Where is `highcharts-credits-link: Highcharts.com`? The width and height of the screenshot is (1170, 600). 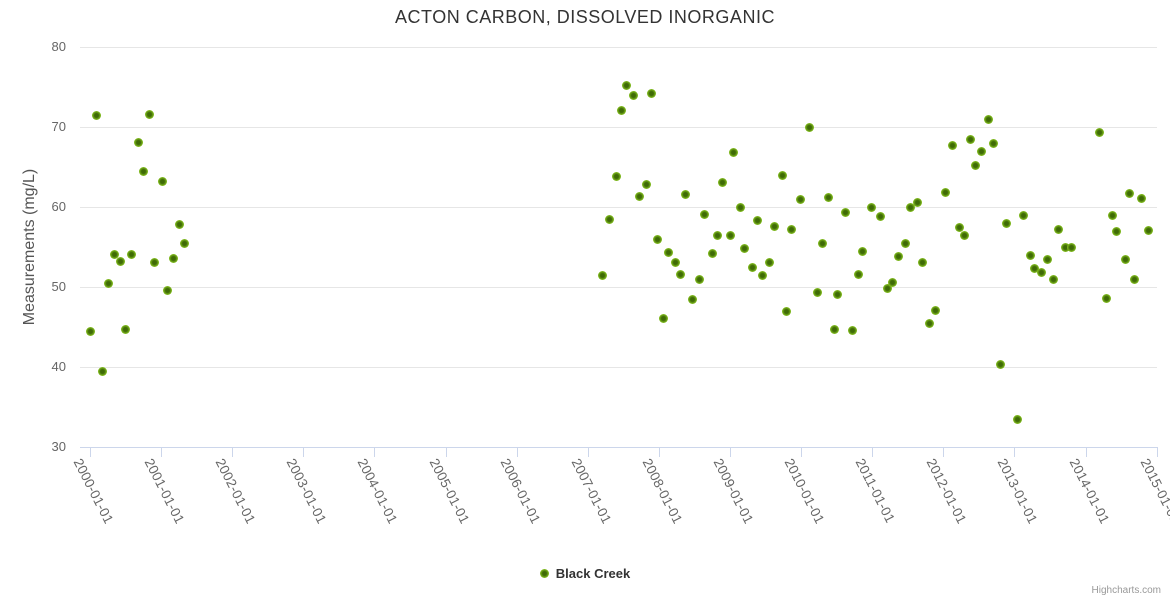
highcharts-credits-link: Highcharts.com is located at coordinates (1126, 590).